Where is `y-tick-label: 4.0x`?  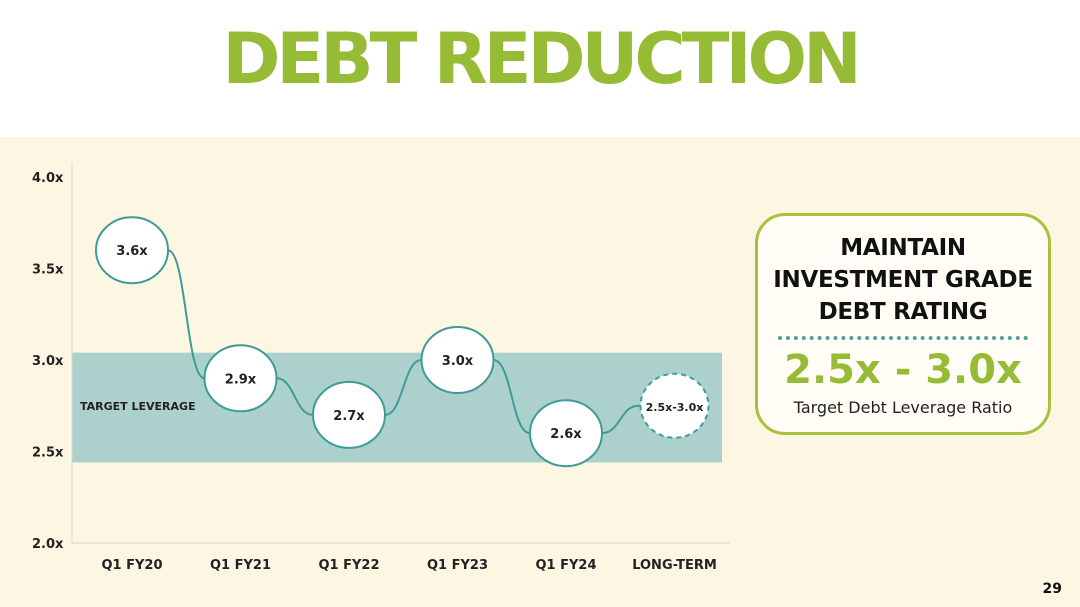
y-tick-label: 4.0x is located at coordinates (48, 178).